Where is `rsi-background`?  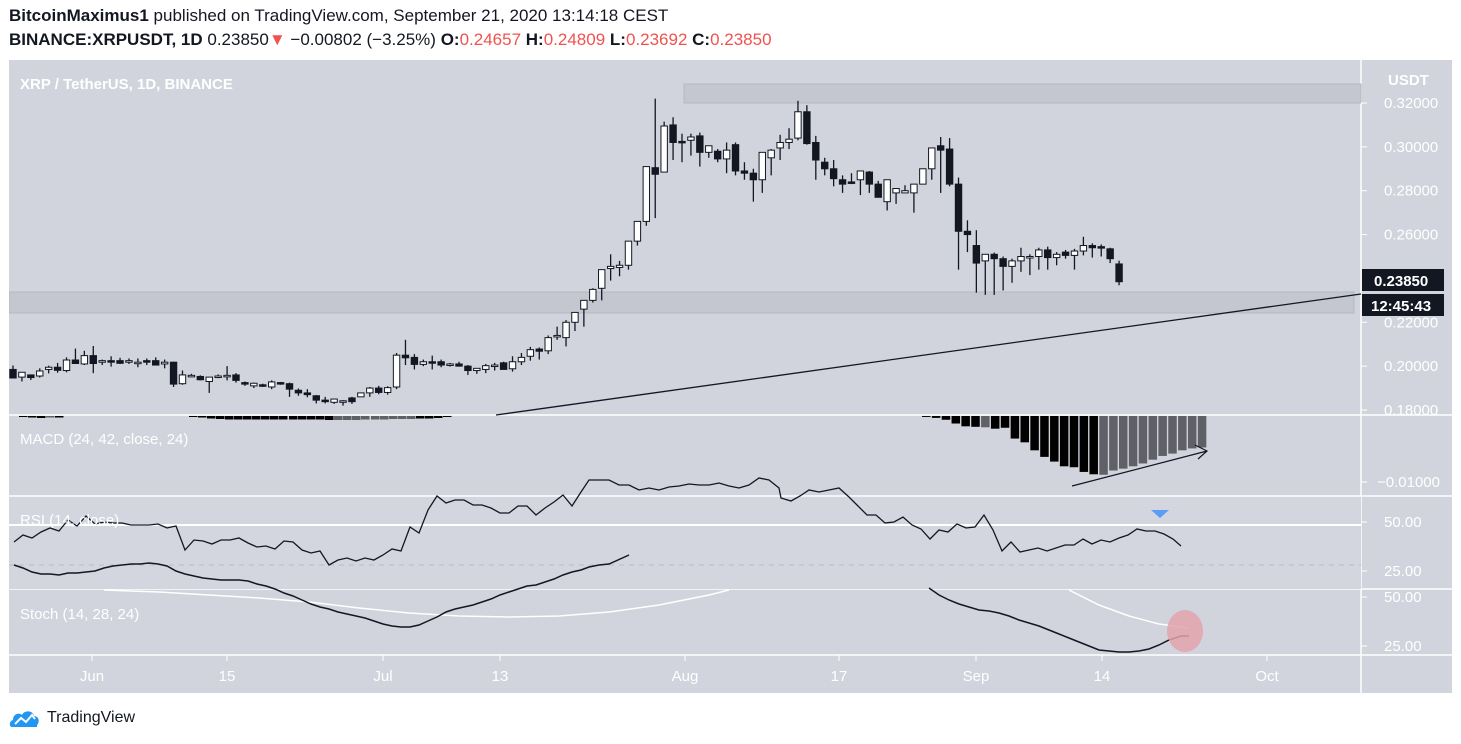
rsi-background is located at coordinates (685, 543).